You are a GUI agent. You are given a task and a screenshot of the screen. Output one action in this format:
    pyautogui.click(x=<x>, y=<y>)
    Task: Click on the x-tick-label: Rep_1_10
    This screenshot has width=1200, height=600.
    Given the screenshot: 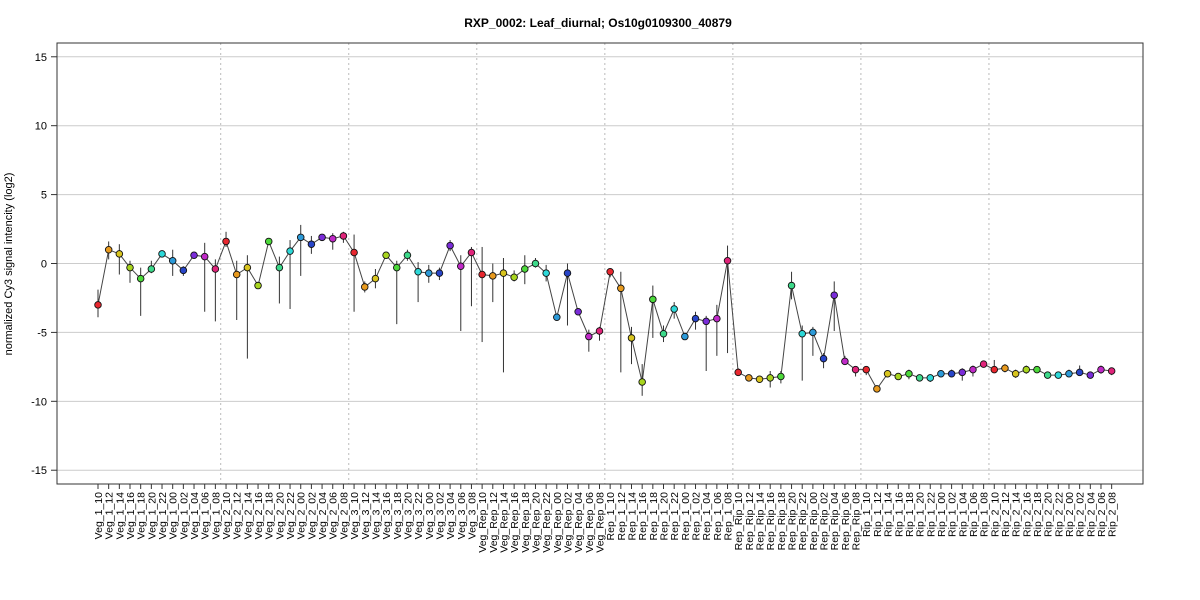 What is the action you would take?
    pyautogui.click(x=611, y=516)
    